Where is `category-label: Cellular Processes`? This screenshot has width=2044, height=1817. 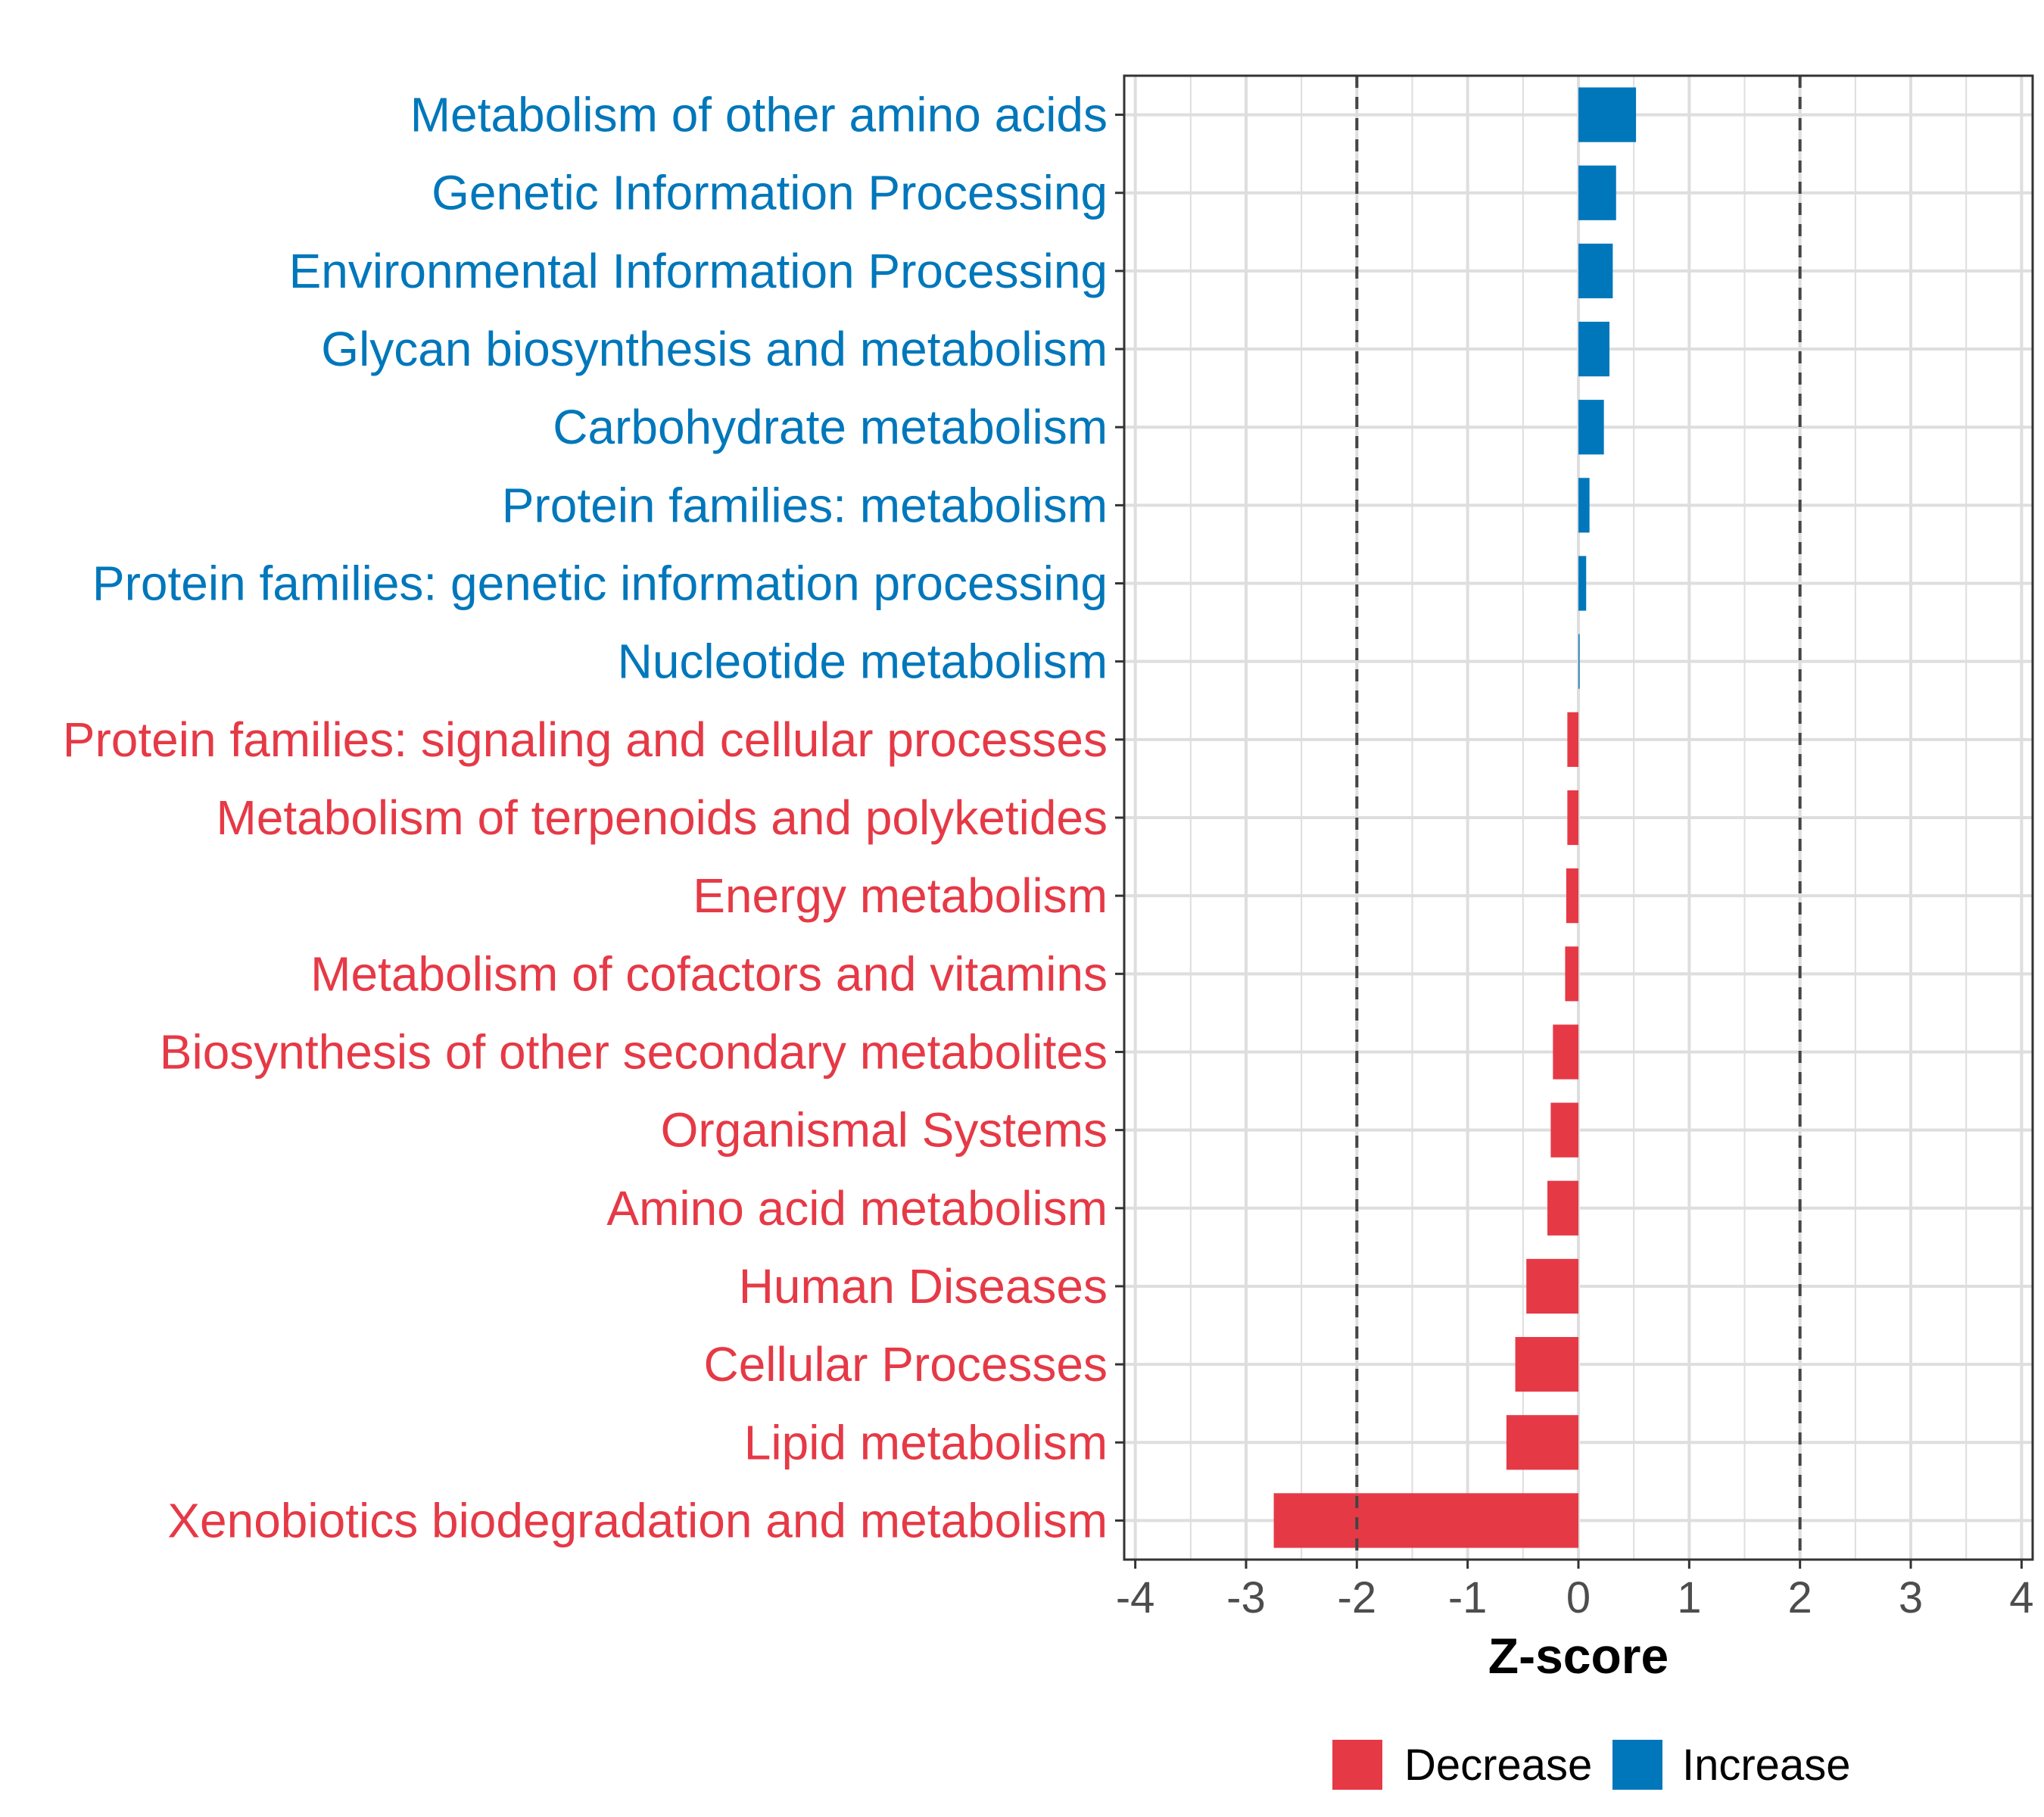 category-label: Cellular Processes is located at coordinates (905, 1364).